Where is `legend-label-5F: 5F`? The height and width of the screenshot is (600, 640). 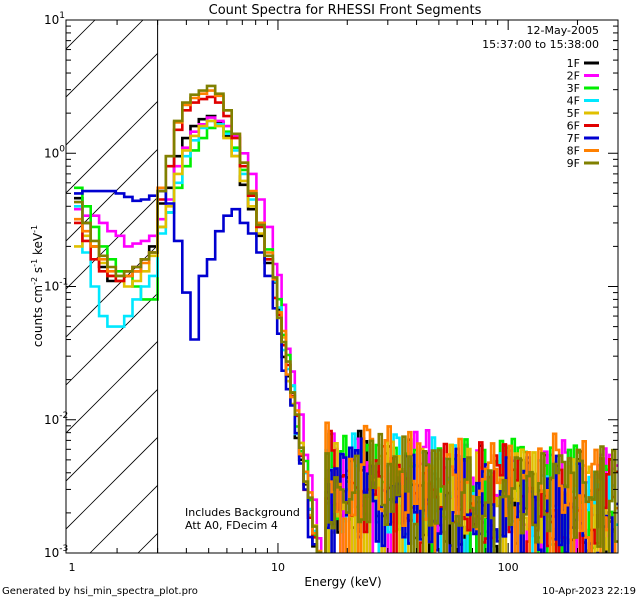 legend-label-5F: 5F is located at coordinates (573, 113).